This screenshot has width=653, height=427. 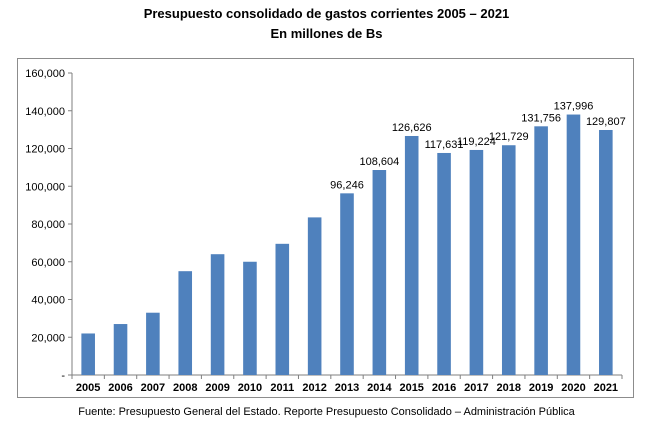 What do you see at coordinates (411, 388) in the screenshot?
I see `x-tick-label: 2015` at bounding box center [411, 388].